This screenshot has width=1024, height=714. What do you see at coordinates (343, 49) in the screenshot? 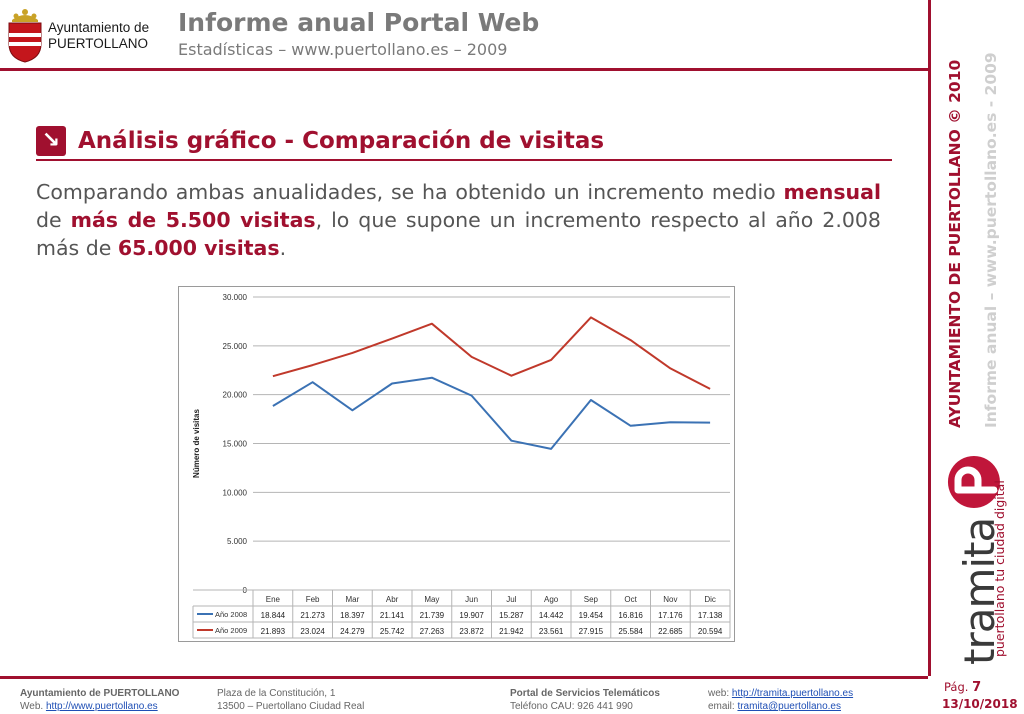
I see `page-subtitle: Estadísticas – www.puertollano.es – 2009` at bounding box center [343, 49].